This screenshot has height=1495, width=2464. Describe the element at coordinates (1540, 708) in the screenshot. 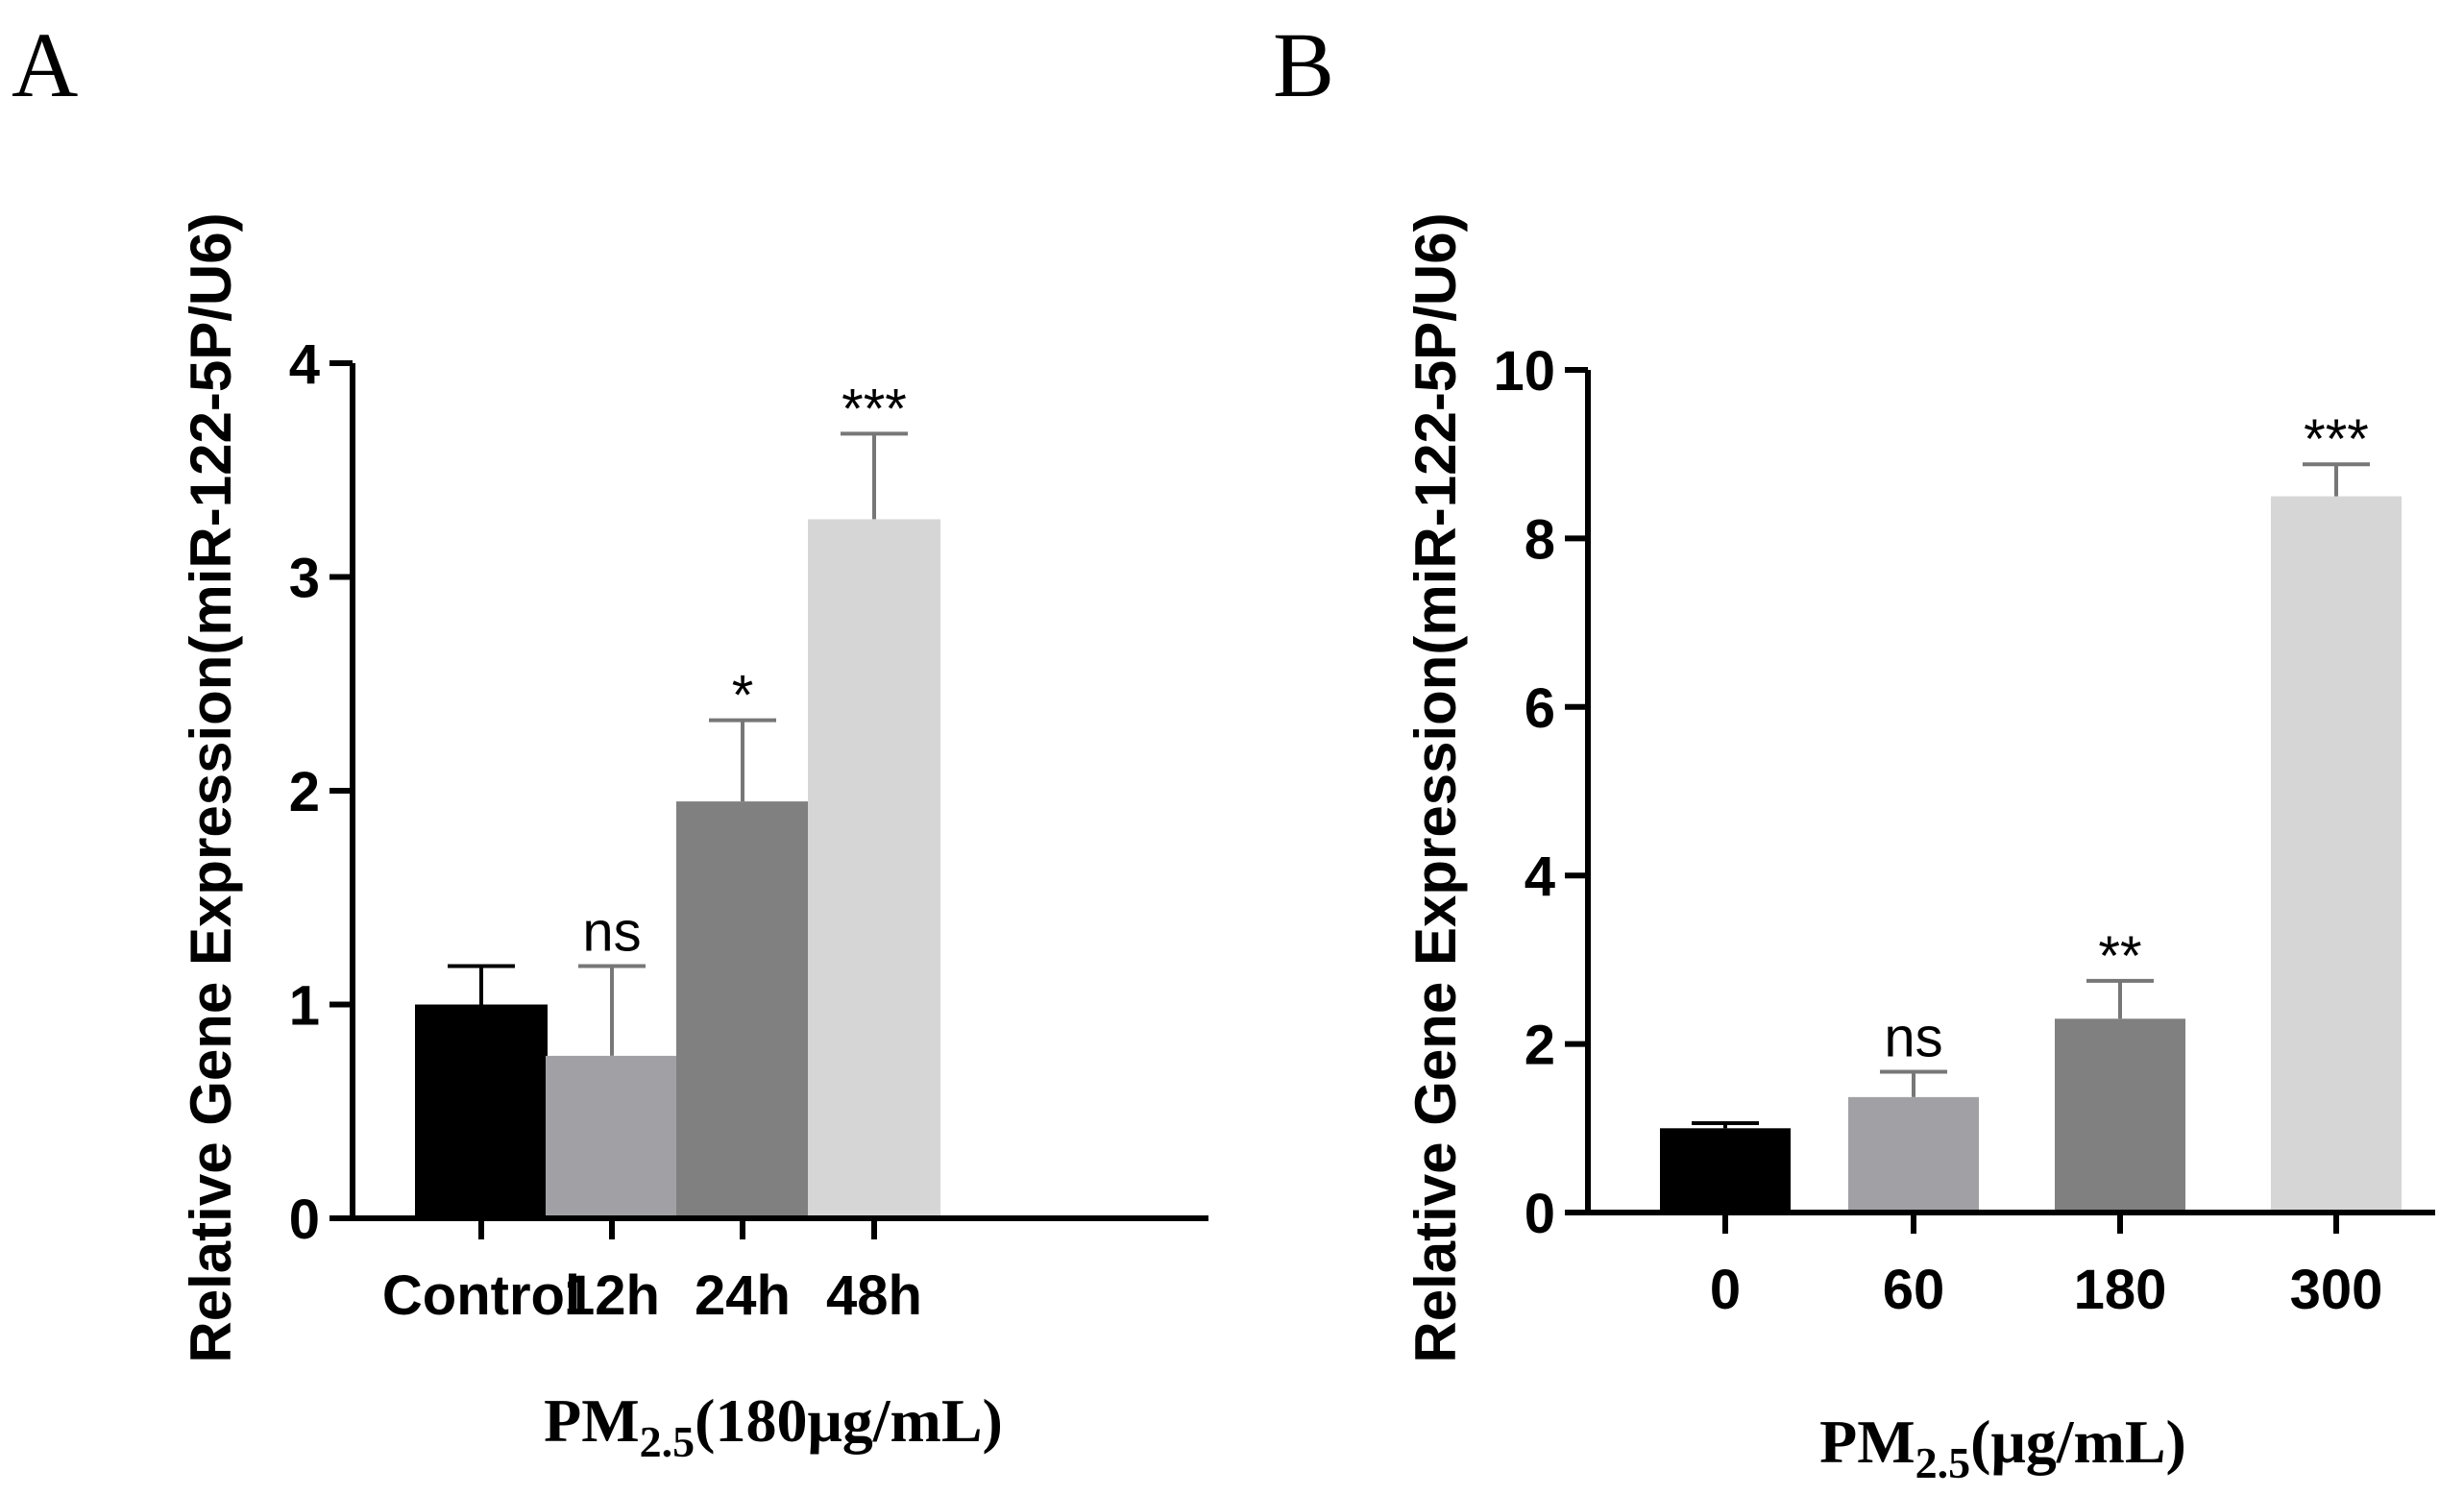

I see `y-tick-label-6: 6` at that location.